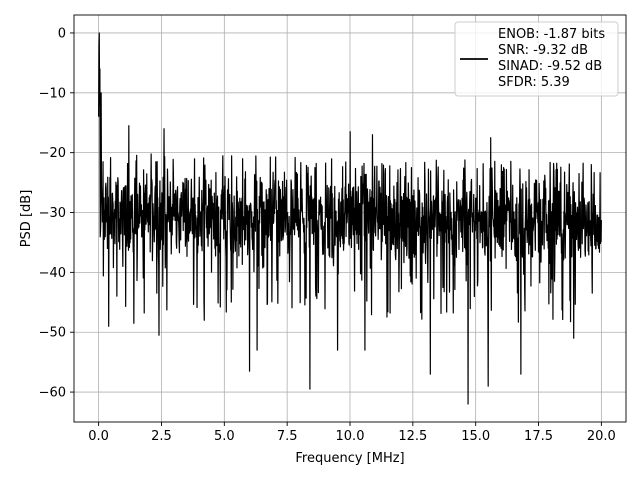 The width and height of the screenshot is (640, 480). Describe the element at coordinates (224, 436) in the screenshot. I see `x-tick-label: 5.0` at that location.